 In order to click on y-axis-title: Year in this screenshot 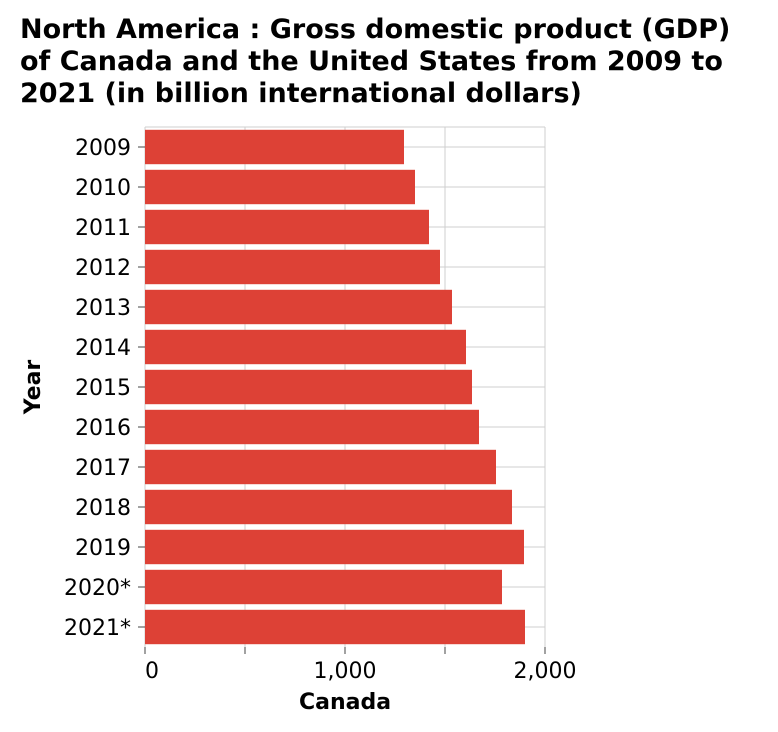, I will do `click(33, 388)`.